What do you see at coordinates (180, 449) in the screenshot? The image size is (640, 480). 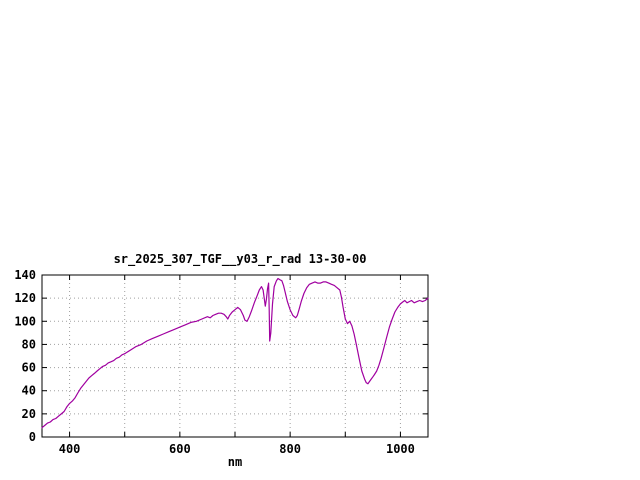 I see `x-tick-label: 600` at bounding box center [180, 449].